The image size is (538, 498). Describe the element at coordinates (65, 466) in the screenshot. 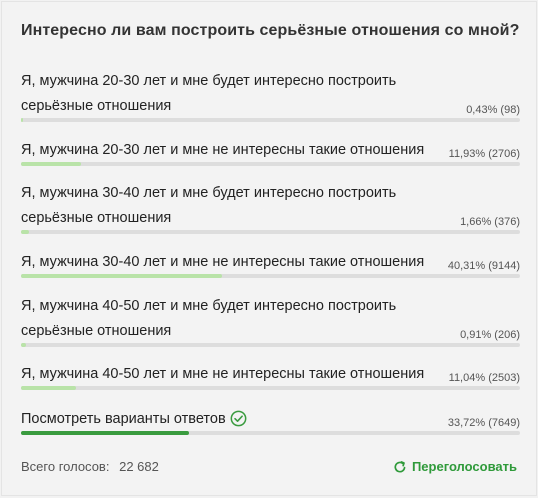

I see `total-votes-label: Всего голосов:` at that location.